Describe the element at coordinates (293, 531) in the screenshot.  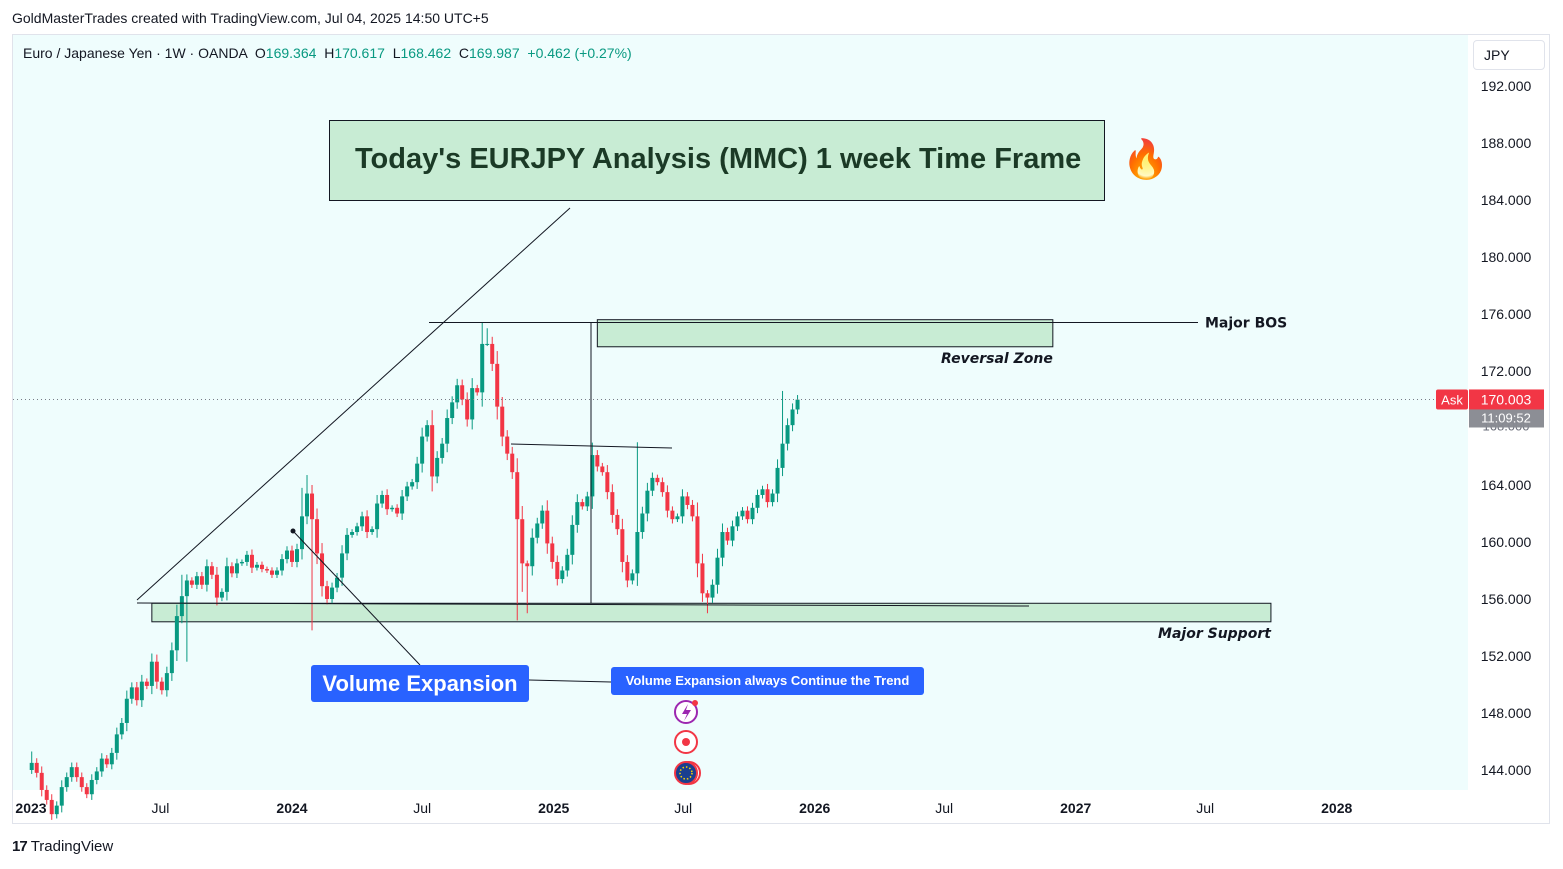
I see `anchor-dot` at that location.